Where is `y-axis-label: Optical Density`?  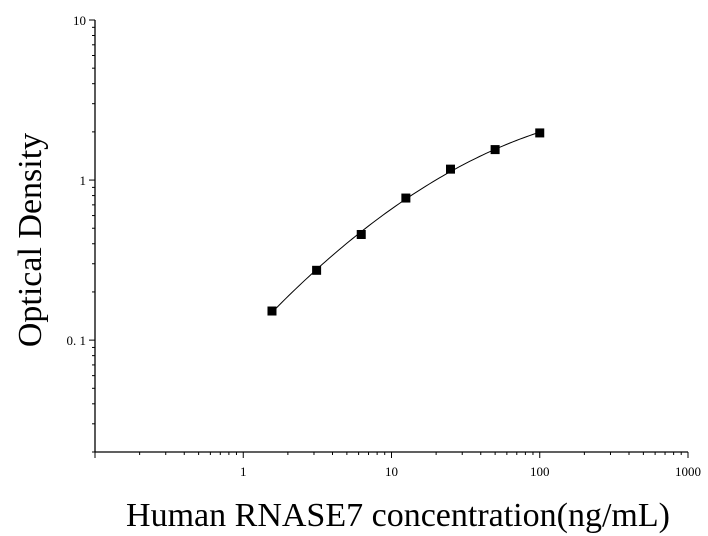
y-axis-label: Optical Density is located at coordinates (30, 240).